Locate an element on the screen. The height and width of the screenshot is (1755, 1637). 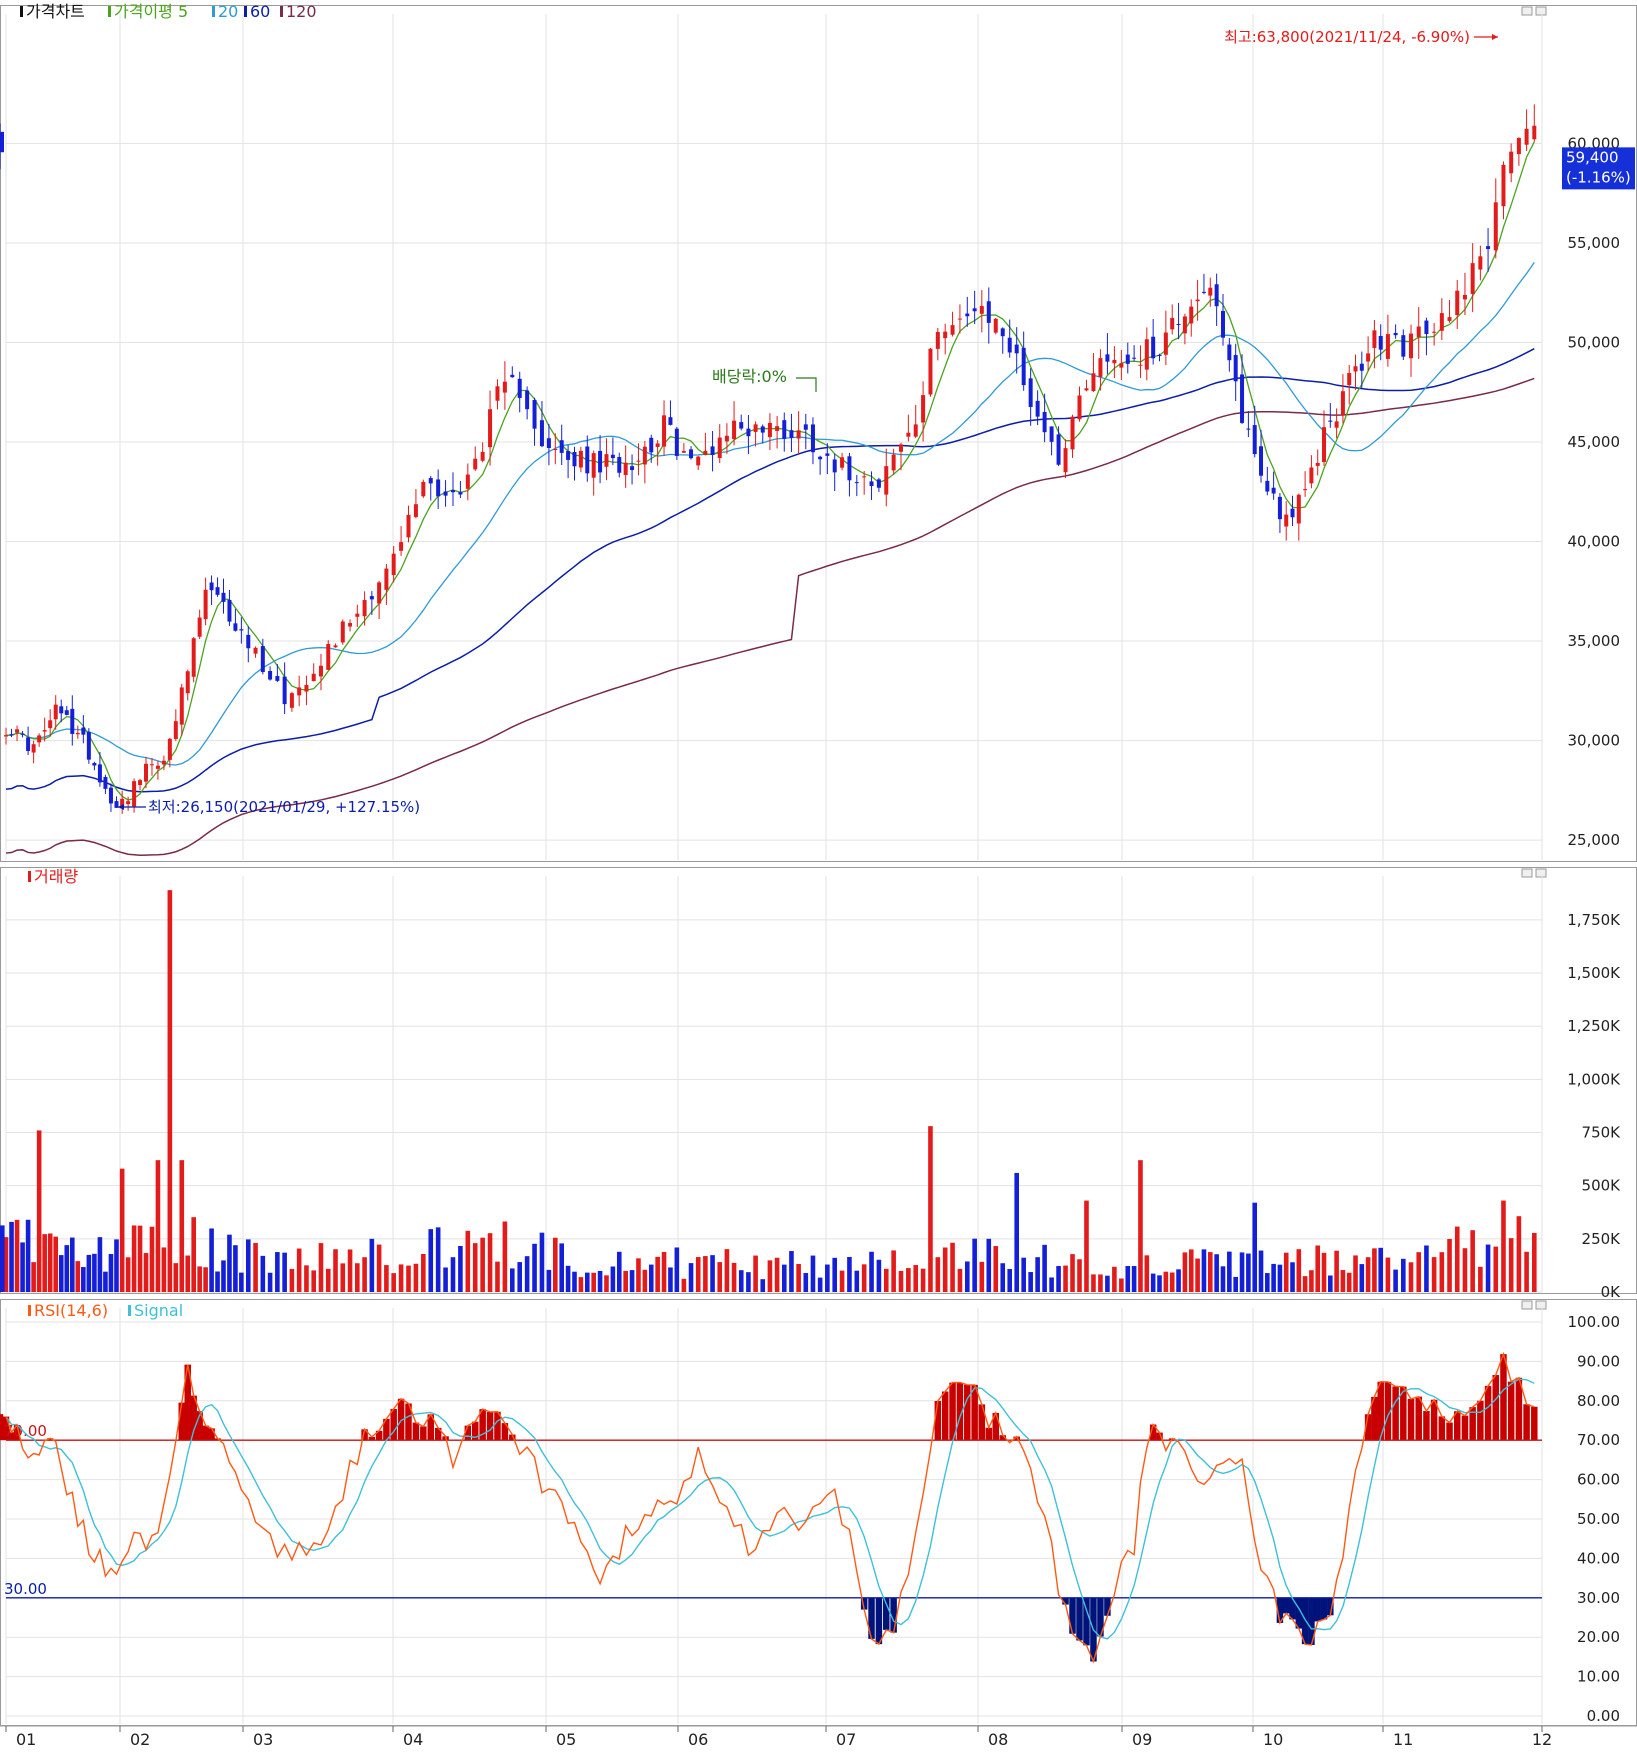
rsi-lower-label: 30.00 is located at coordinates (25, 1589).